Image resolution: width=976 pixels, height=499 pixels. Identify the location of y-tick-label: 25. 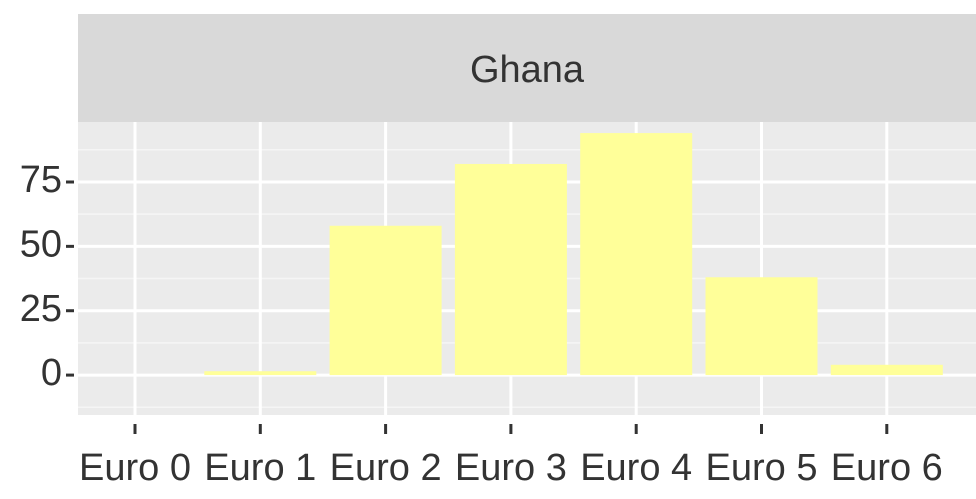
(41, 309).